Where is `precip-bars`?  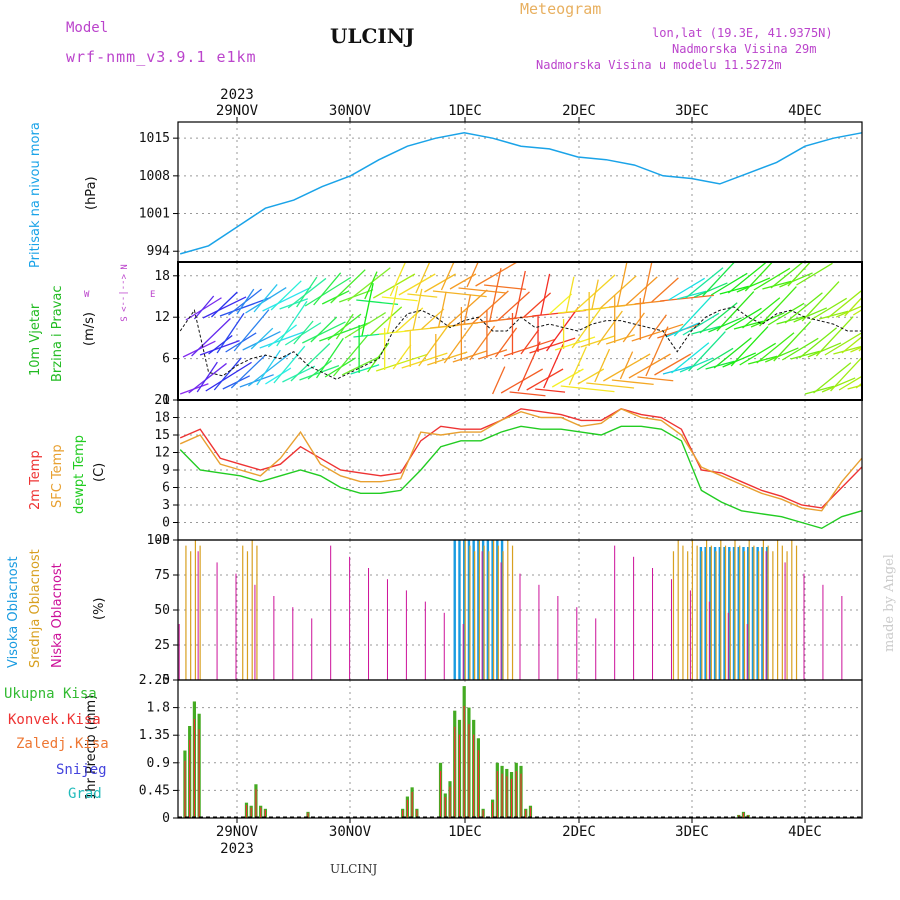 precip-bars is located at coordinates (466, 752).